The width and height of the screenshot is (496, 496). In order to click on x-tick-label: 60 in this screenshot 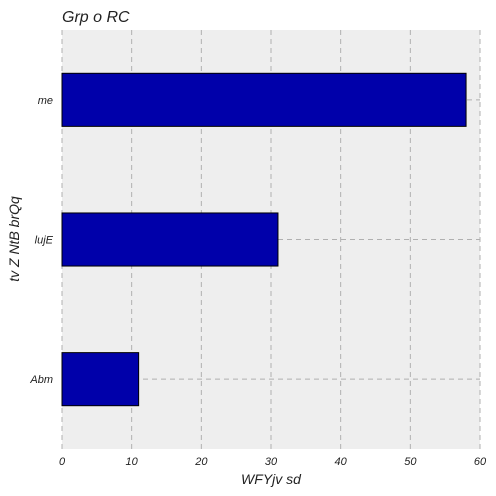, I will do `click(480, 462)`.